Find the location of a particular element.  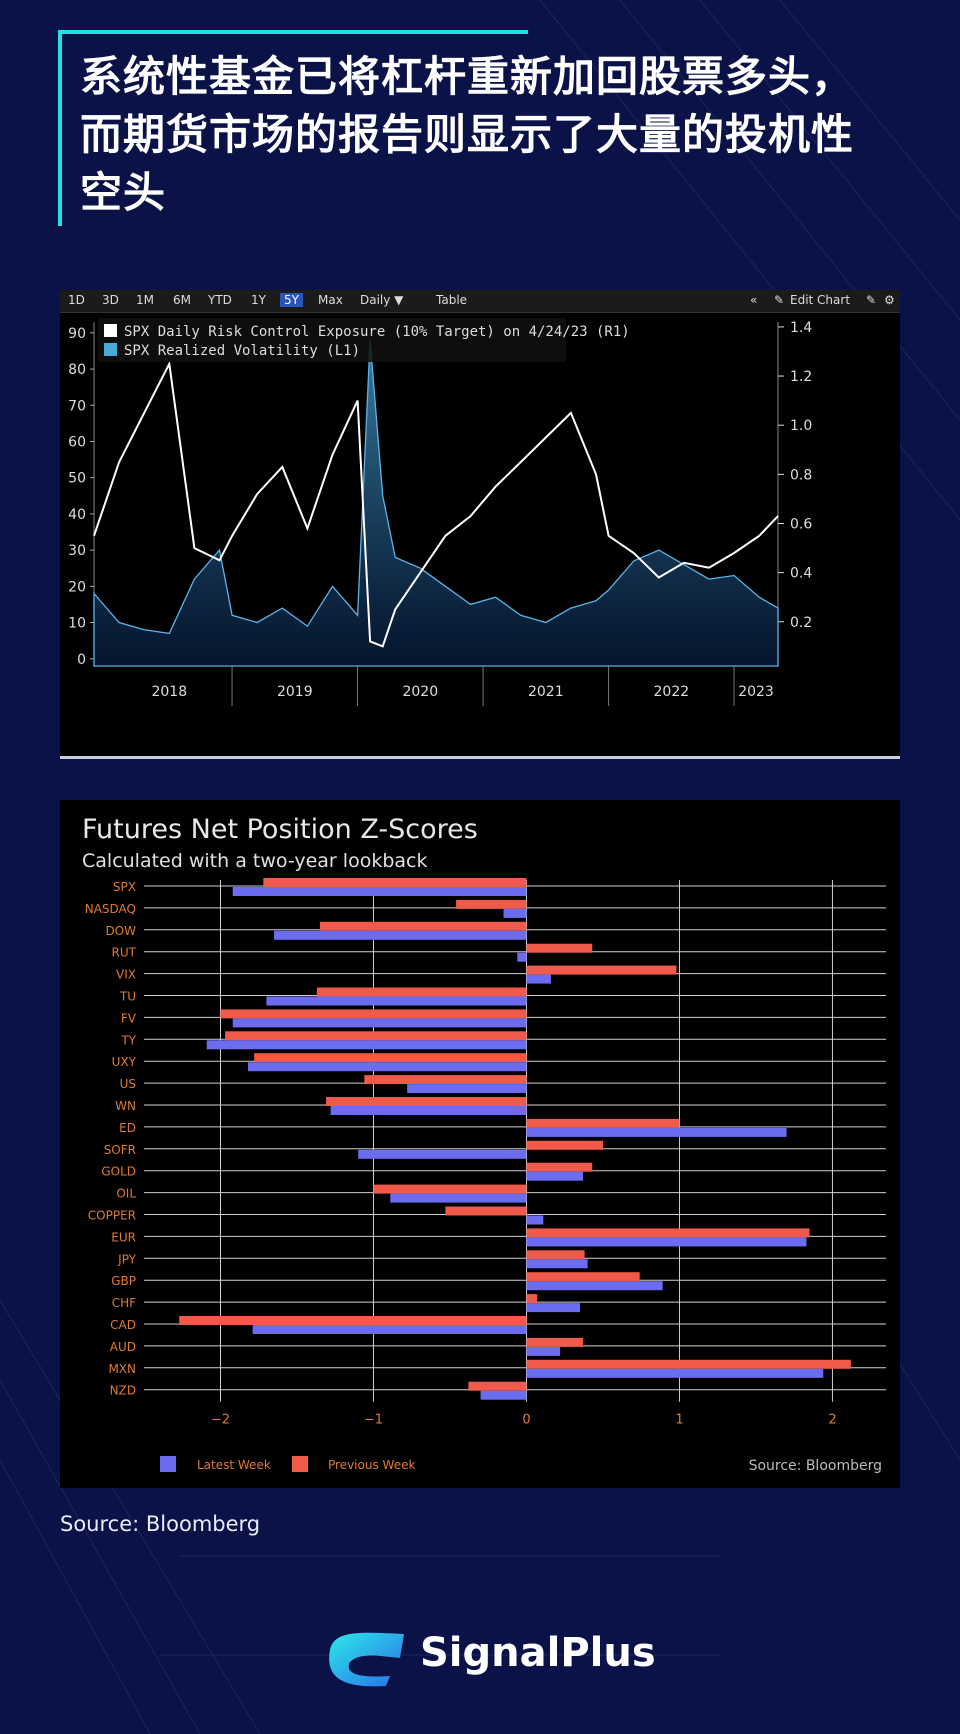

category-label: CHF is located at coordinates (124, 1303).